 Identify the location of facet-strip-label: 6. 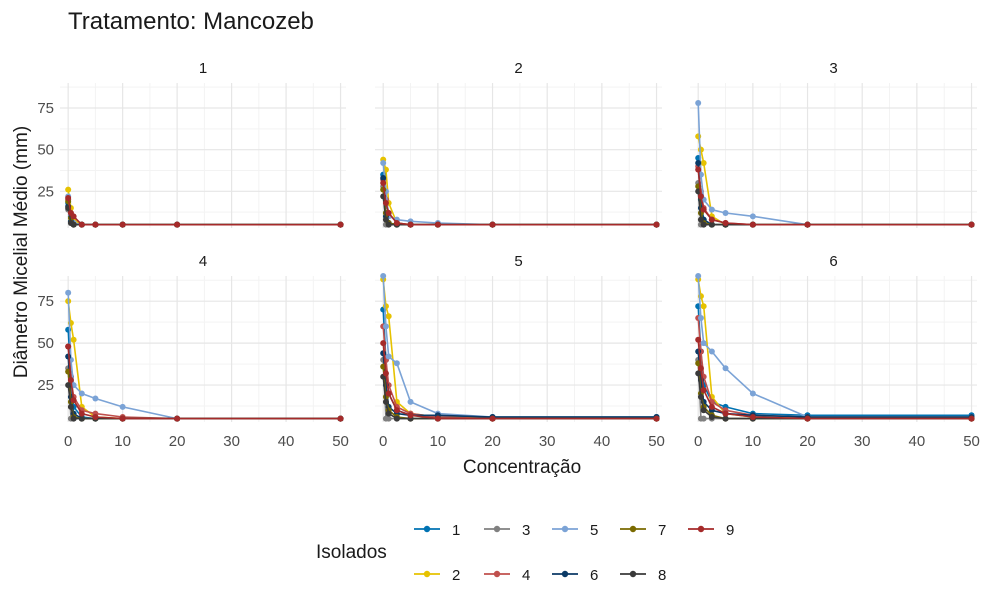
(833, 261).